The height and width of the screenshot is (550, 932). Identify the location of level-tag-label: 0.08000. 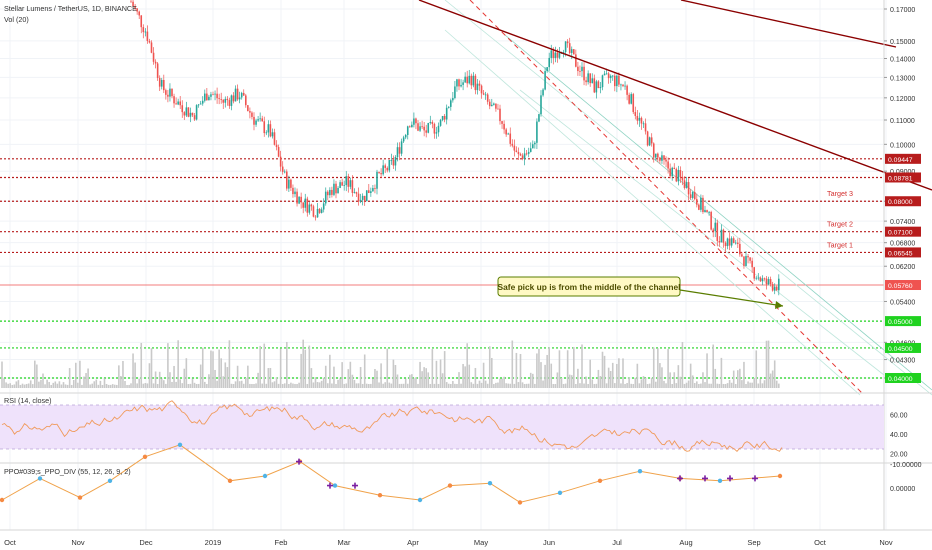
(900, 202).